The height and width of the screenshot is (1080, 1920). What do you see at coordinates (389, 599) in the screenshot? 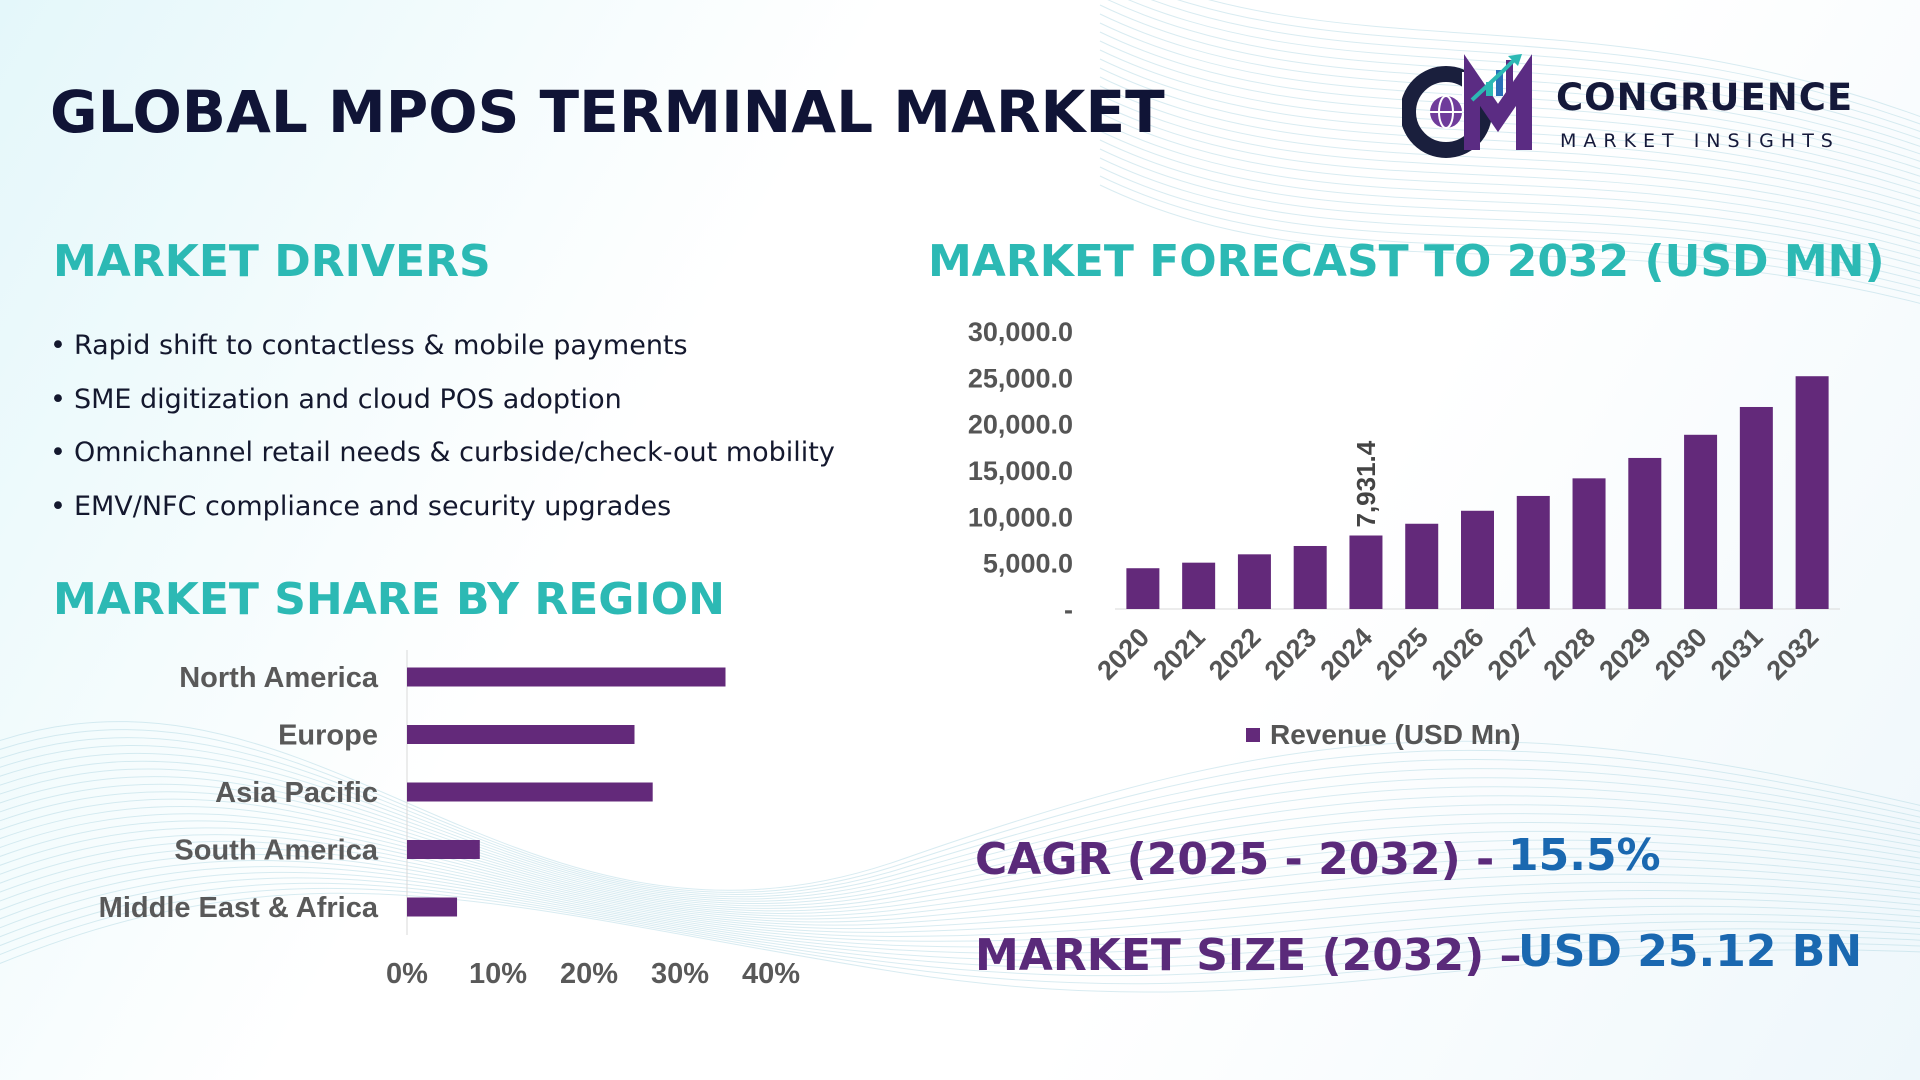
I see `region-heading: MARKET SHARE BY REGION` at bounding box center [389, 599].